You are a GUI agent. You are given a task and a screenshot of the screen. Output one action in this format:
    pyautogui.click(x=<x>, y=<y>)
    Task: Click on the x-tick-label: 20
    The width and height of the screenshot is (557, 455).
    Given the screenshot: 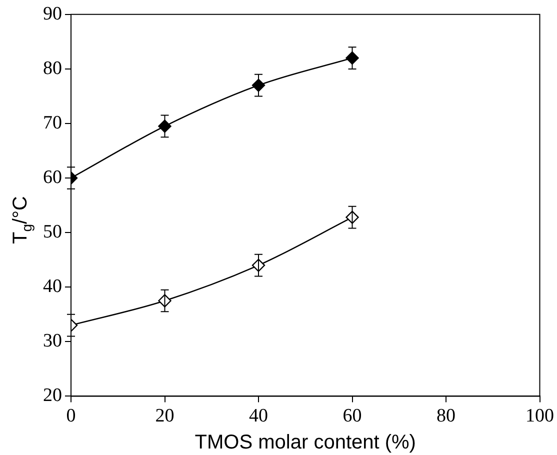 What is the action you would take?
    pyautogui.click(x=164, y=416)
    